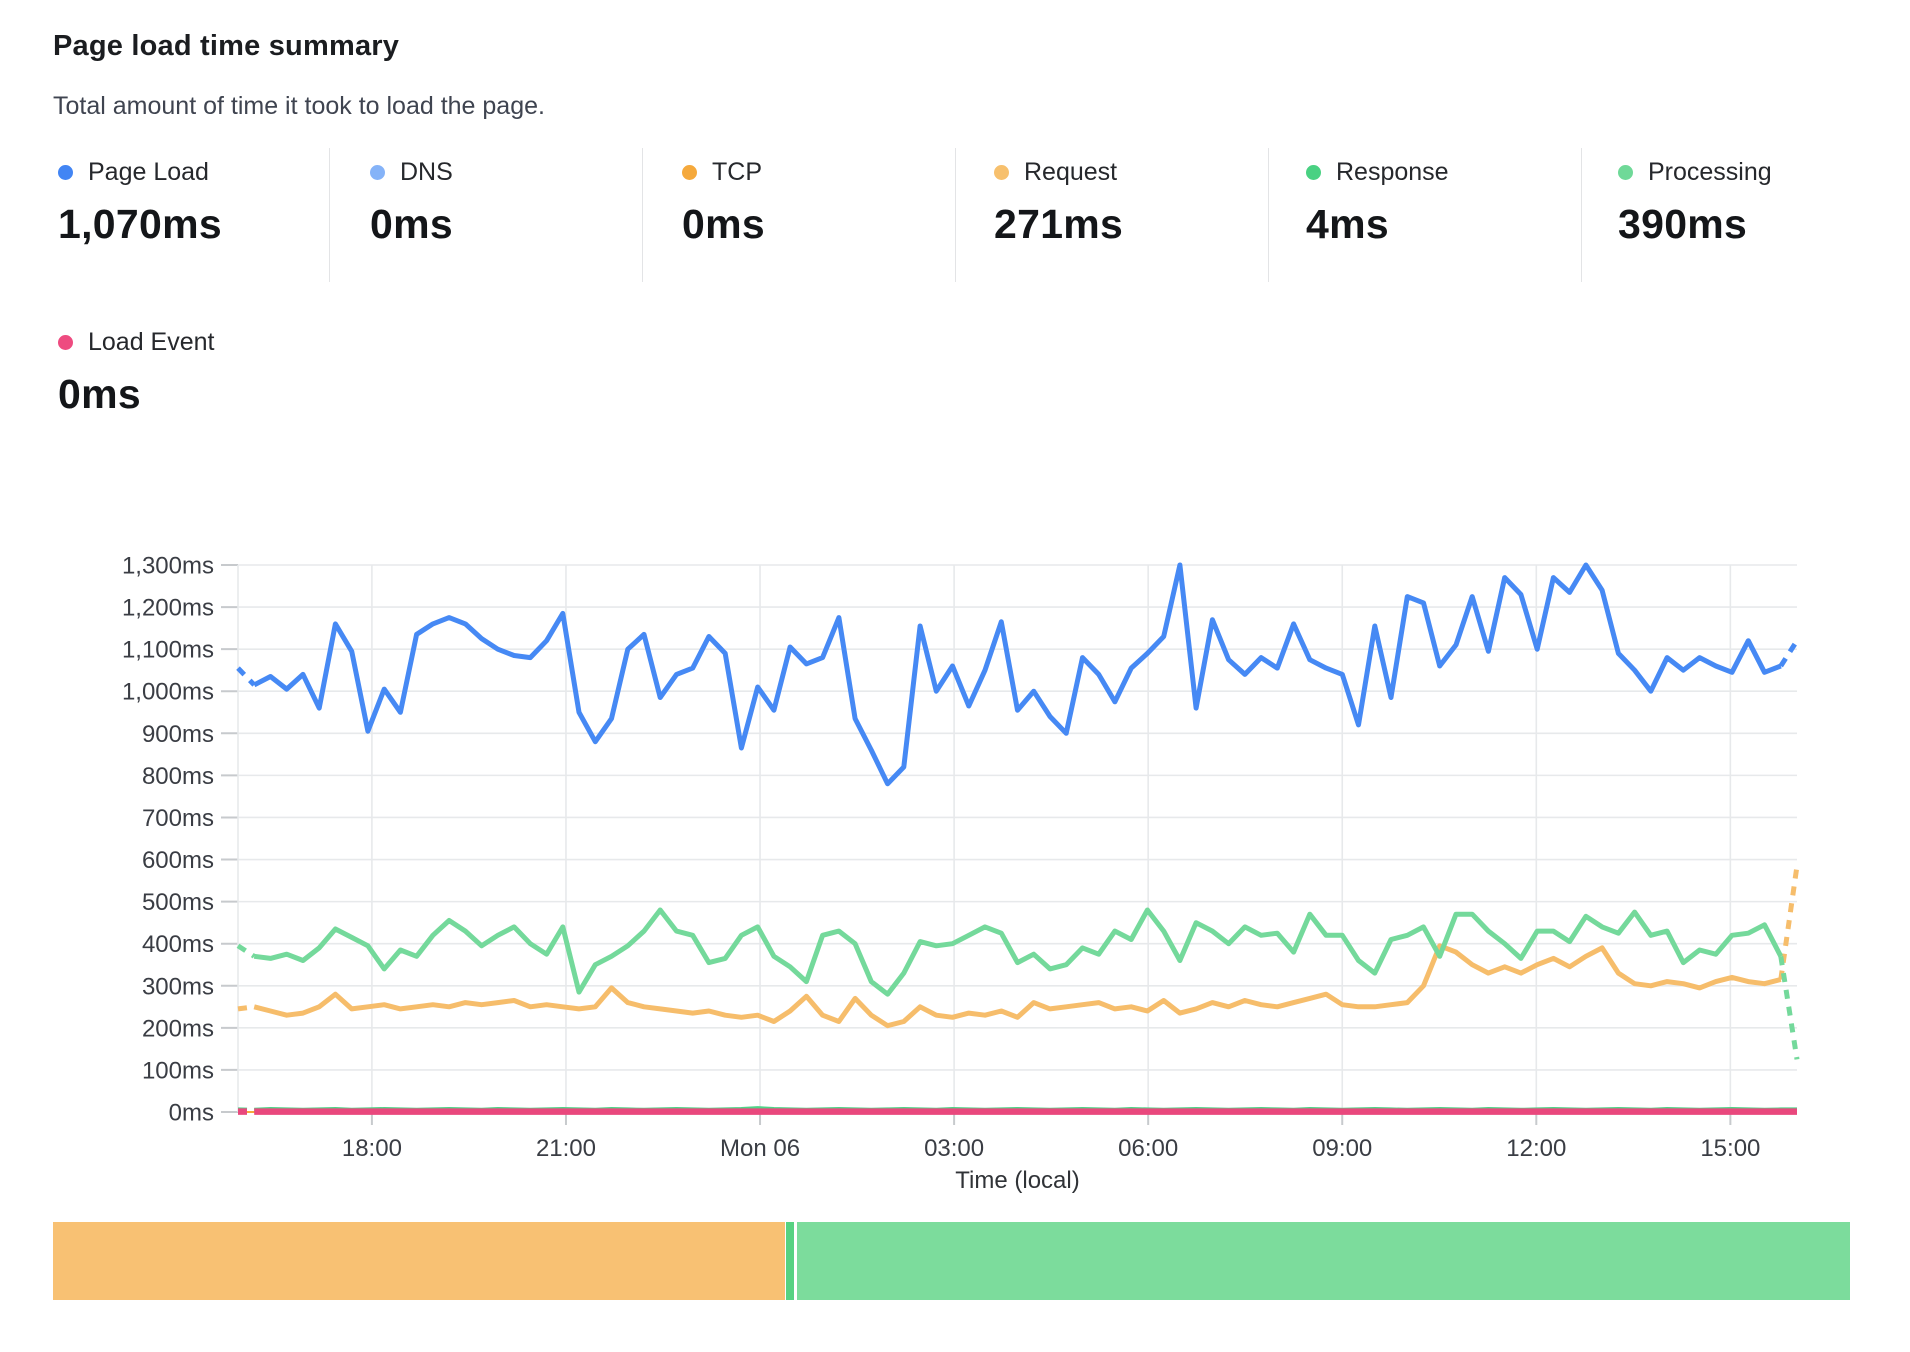  I want to click on legend-item-response: Response 4ms, so click(1377, 203).